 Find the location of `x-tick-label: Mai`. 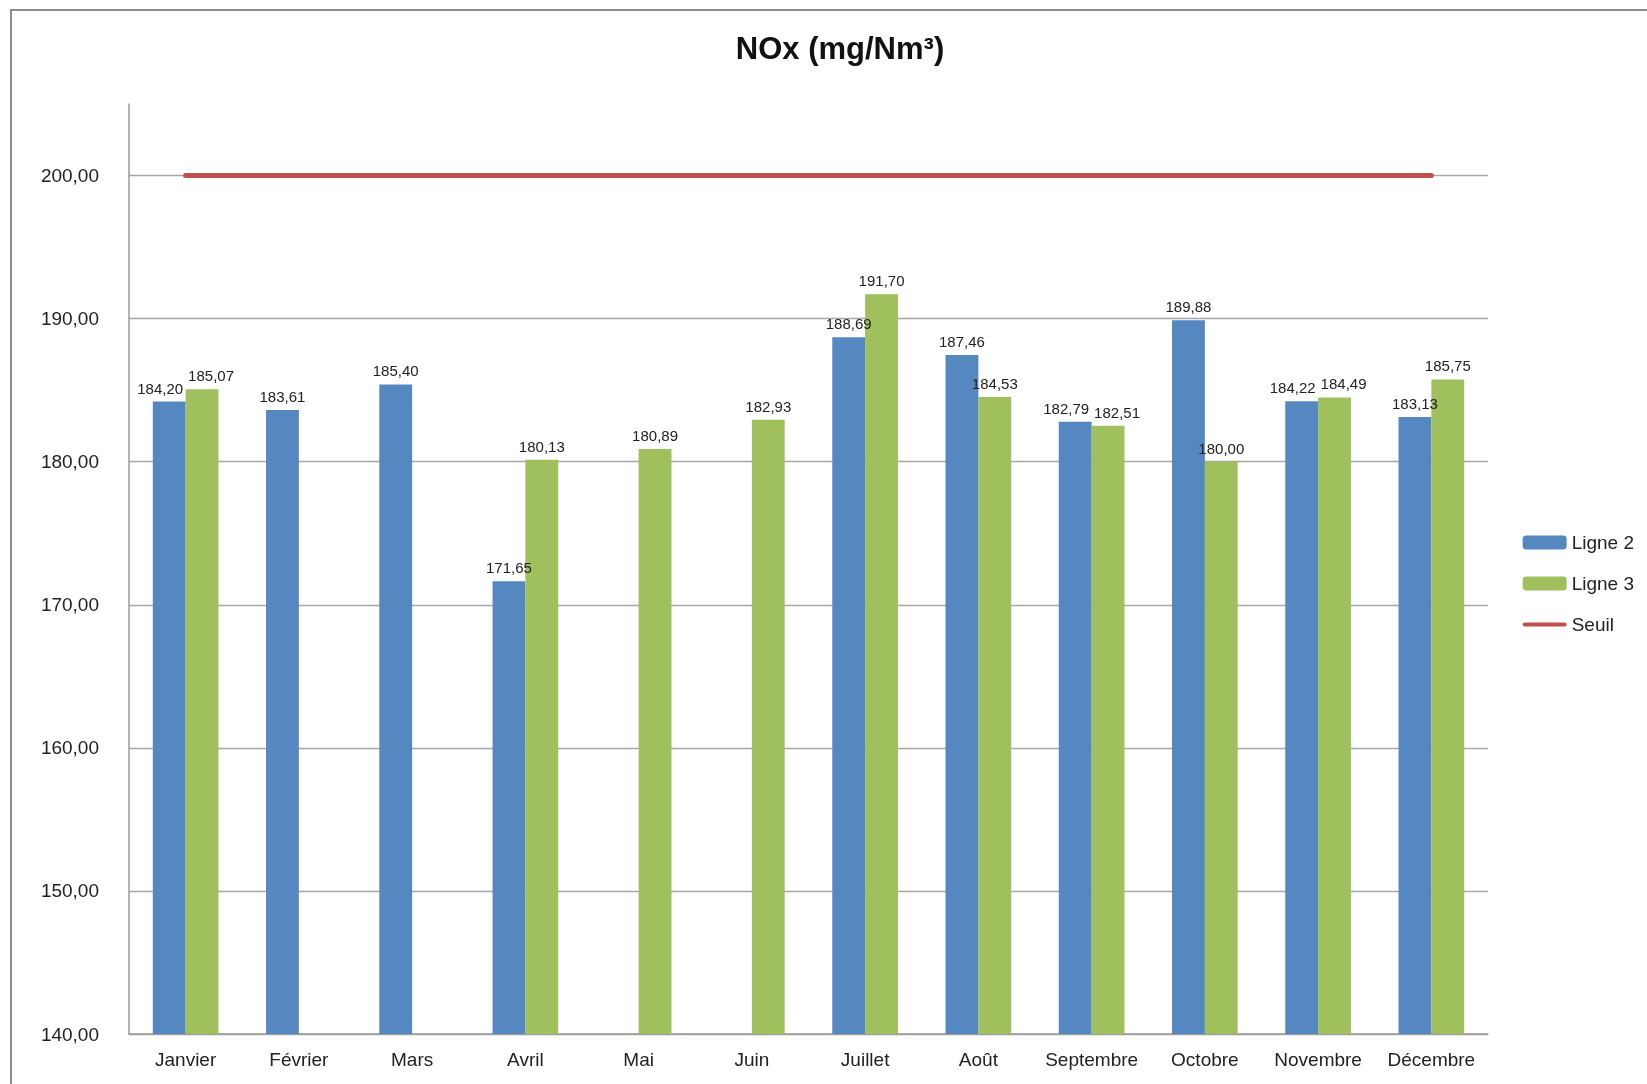

x-tick-label: Mai is located at coordinates (638, 1059).